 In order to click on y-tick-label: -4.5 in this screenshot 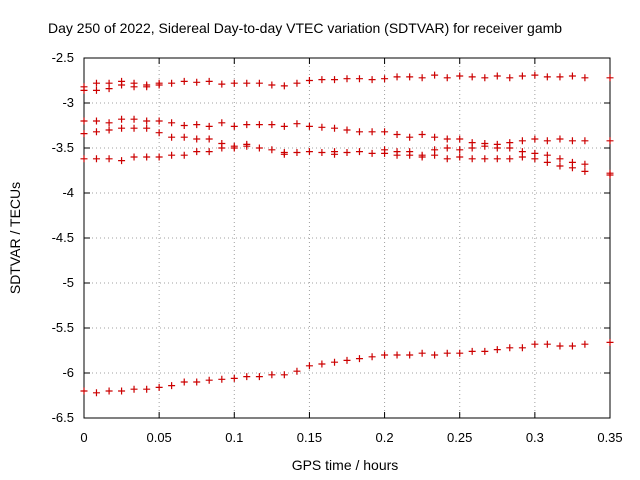, I will do `click(63, 237)`.